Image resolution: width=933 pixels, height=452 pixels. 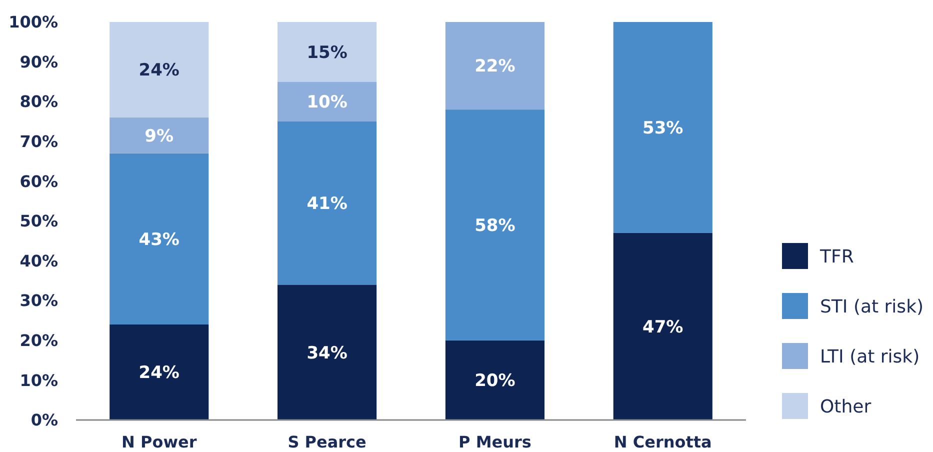 What do you see at coordinates (39, 102) in the screenshot?
I see `y-tick-label: 80%` at bounding box center [39, 102].